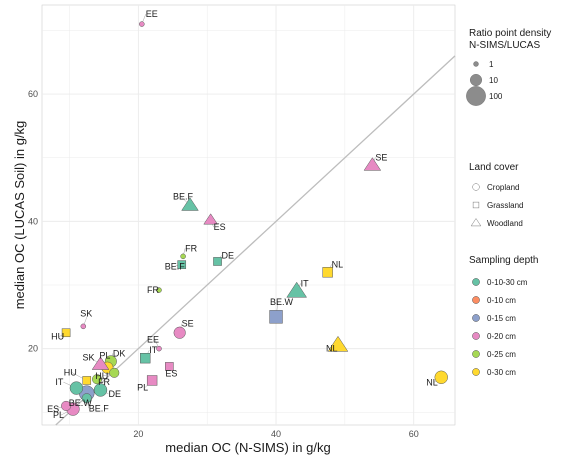  I want to click on legend-size-title: Ratio point density, so click(510, 33).